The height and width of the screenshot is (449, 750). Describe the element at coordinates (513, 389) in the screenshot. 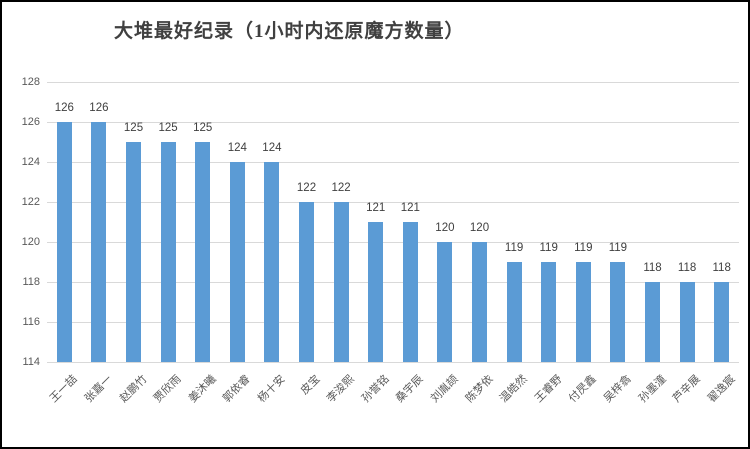

I see `x-category-label: 温皓然` at that location.